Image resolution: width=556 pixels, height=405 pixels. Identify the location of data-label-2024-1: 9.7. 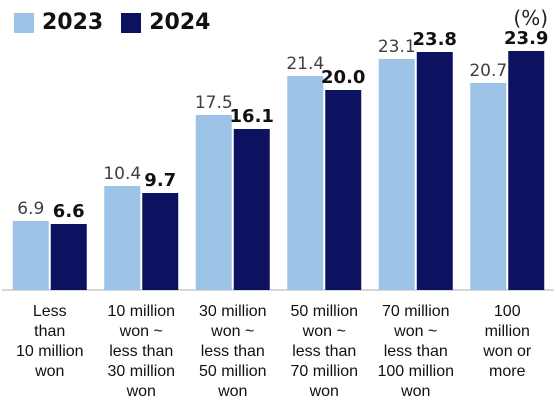
(160, 180).